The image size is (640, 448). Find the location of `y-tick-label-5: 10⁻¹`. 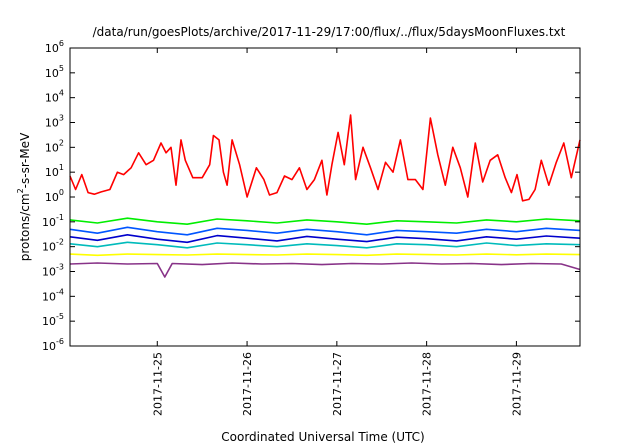

y-tick-label-5: 10⁻¹ is located at coordinates (53, 221).